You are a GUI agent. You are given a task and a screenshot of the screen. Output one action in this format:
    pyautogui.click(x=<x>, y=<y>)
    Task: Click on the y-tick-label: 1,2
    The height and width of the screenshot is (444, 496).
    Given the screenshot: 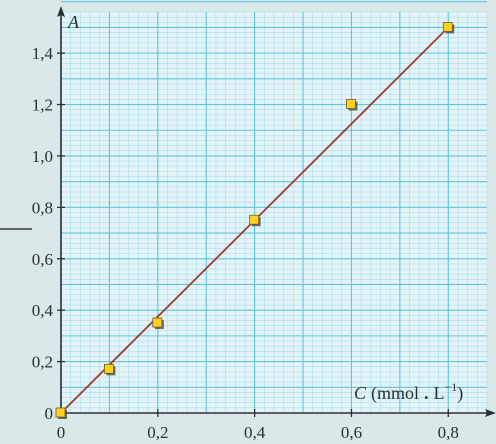 What is the action you would take?
    pyautogui.click(x=42, y=105)
    